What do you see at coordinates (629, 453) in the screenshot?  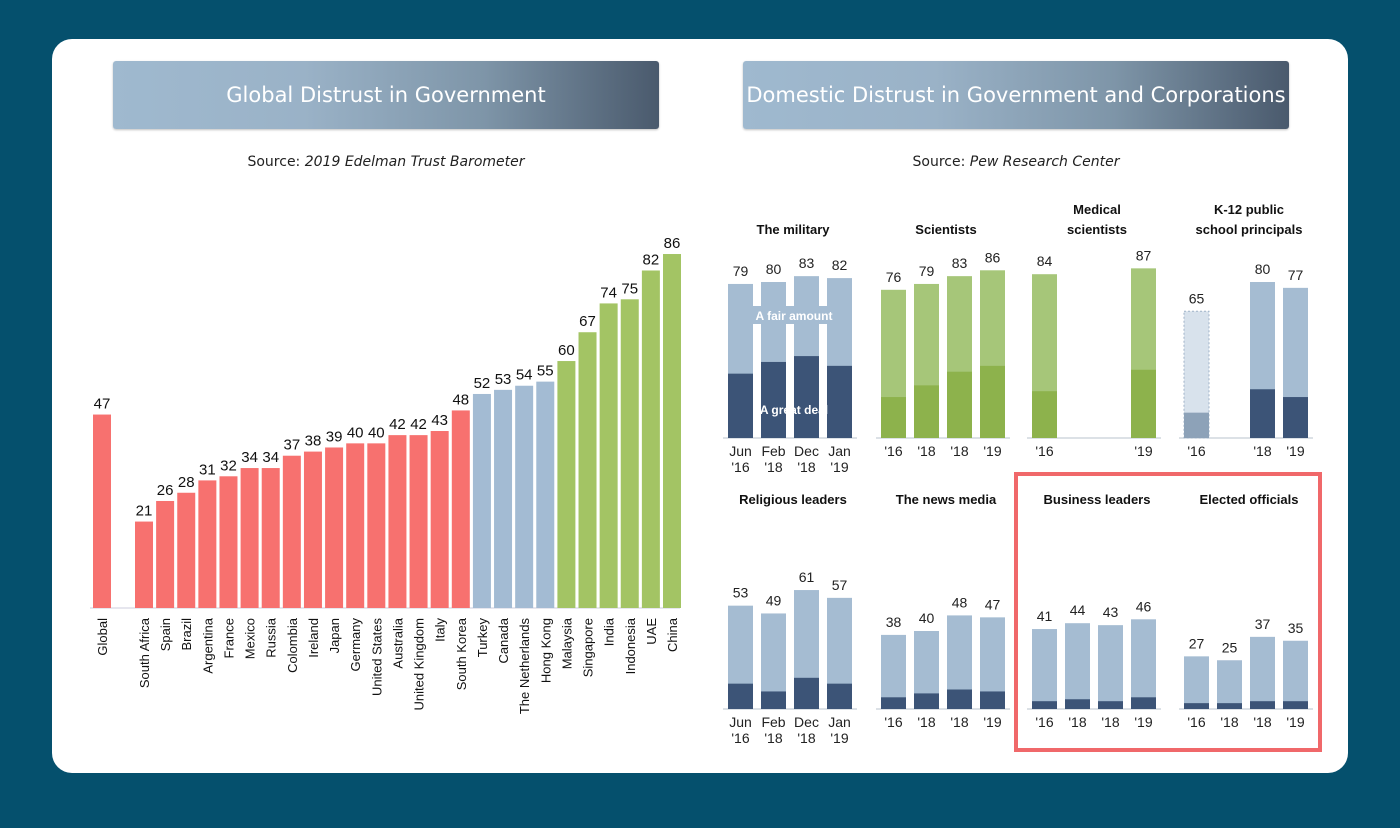 I see `bar-indonesia` at bounding box center [629, 453].